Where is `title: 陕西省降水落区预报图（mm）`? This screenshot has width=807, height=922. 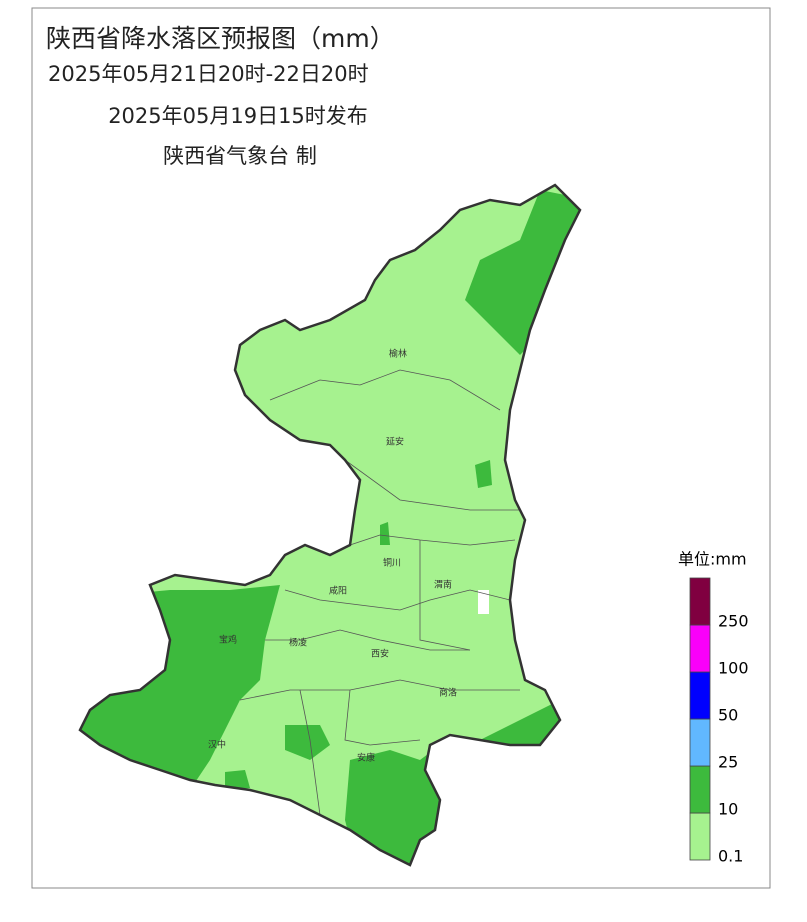 title: 陕西省降水落区预报图（mm） is located at coordinates (220, 38).